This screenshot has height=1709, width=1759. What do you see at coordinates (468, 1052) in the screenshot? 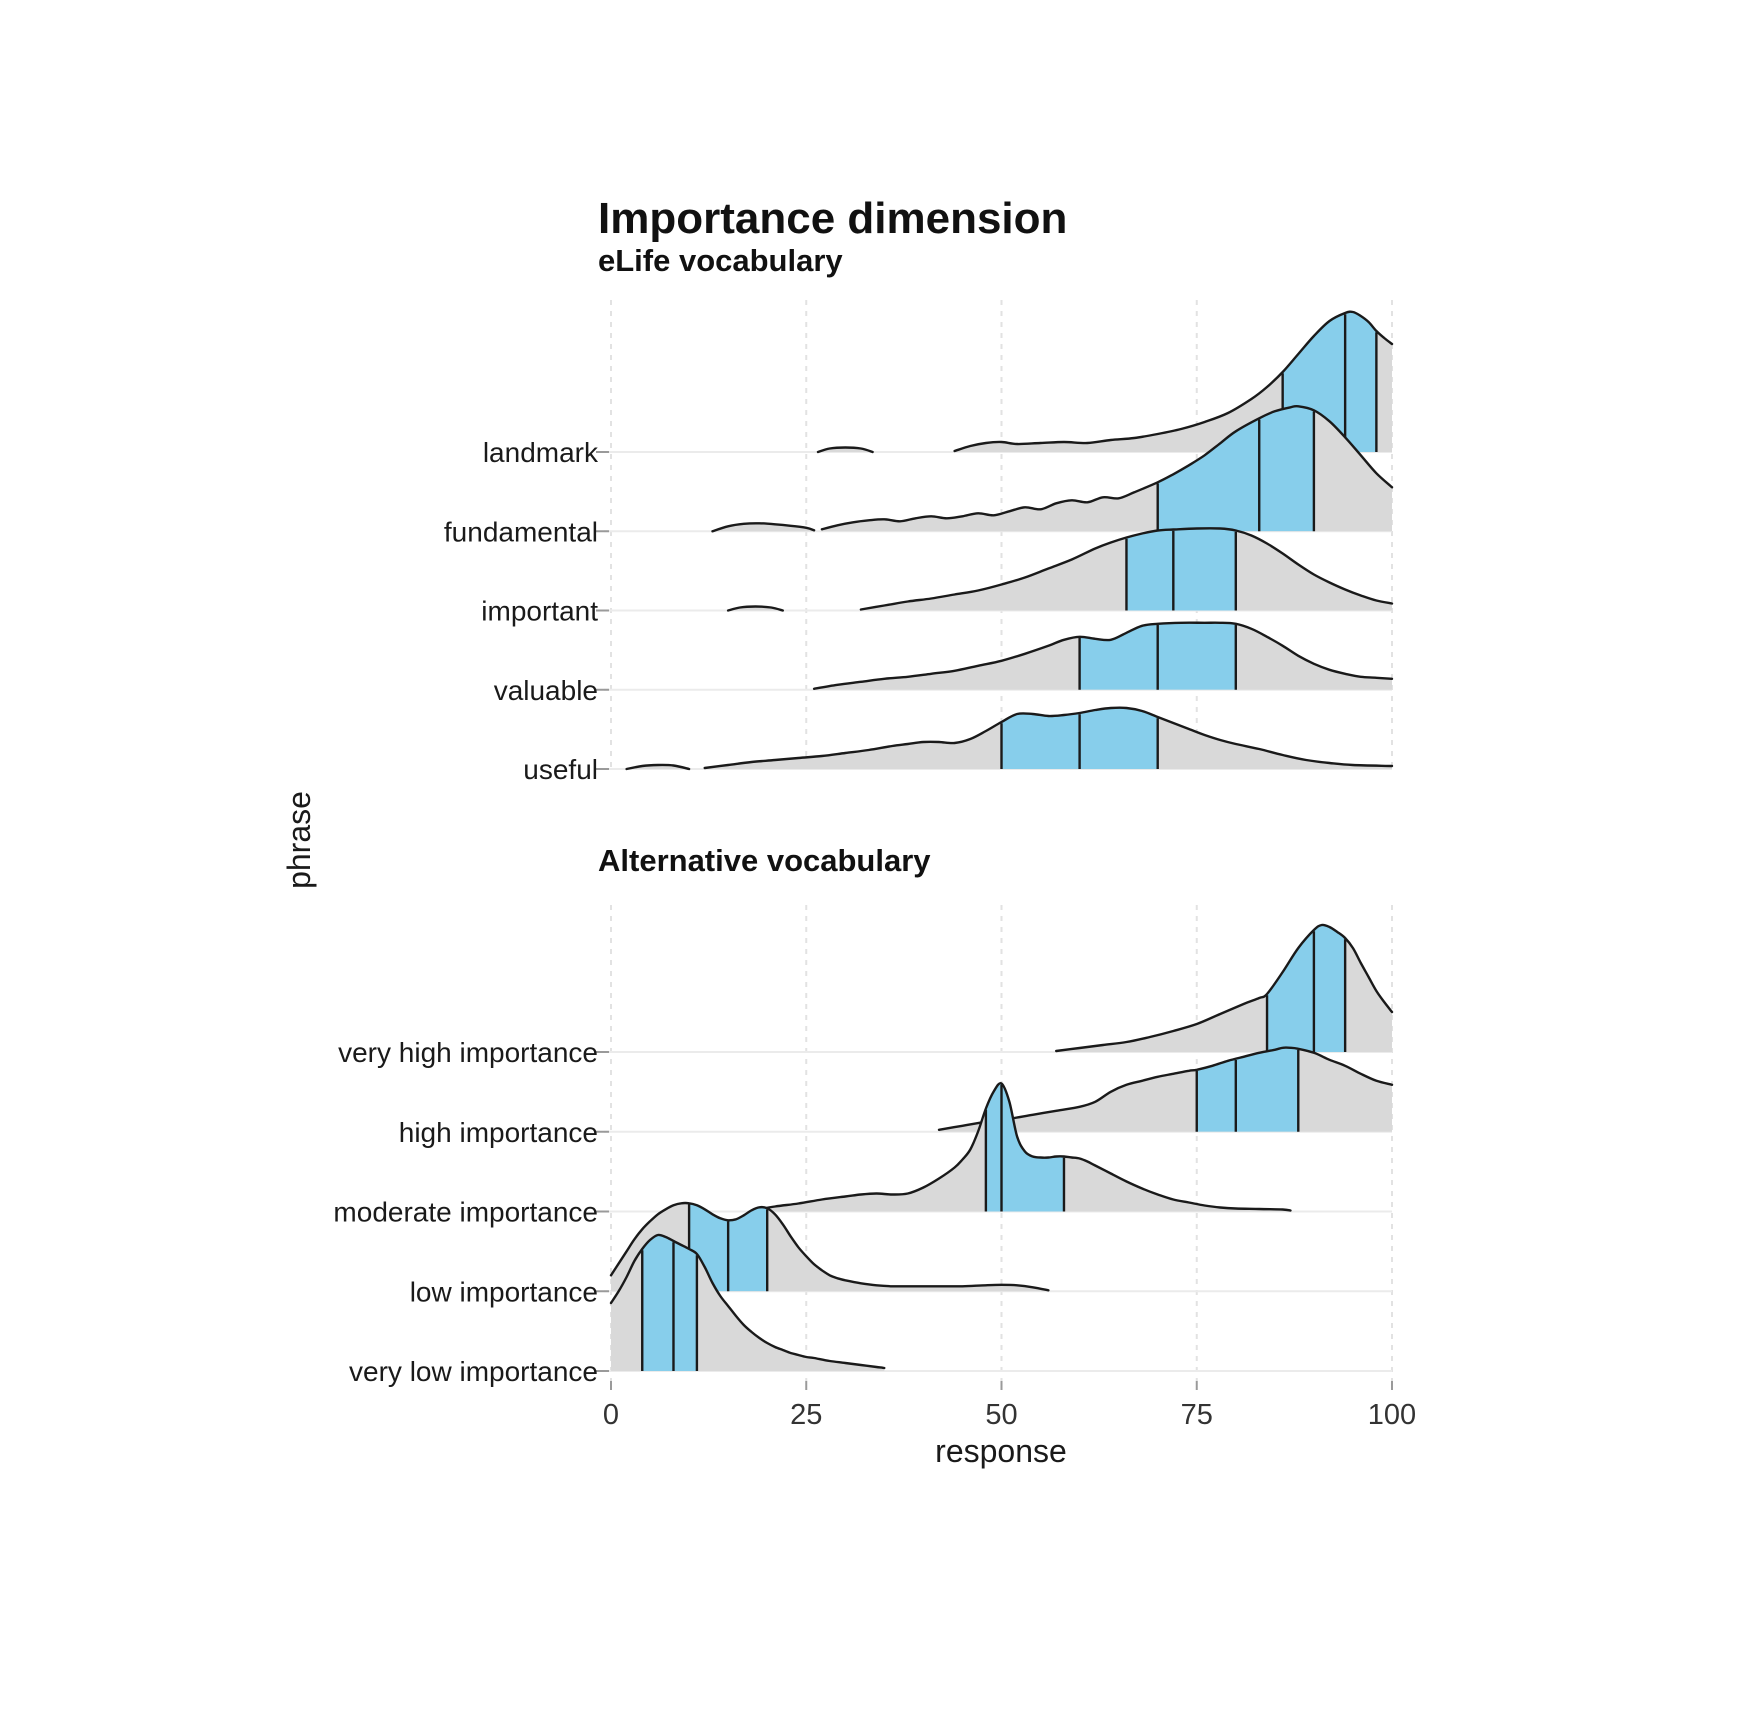
I see `row-label-very-high-importance: very high importance` at bounding box center [468, 1052].